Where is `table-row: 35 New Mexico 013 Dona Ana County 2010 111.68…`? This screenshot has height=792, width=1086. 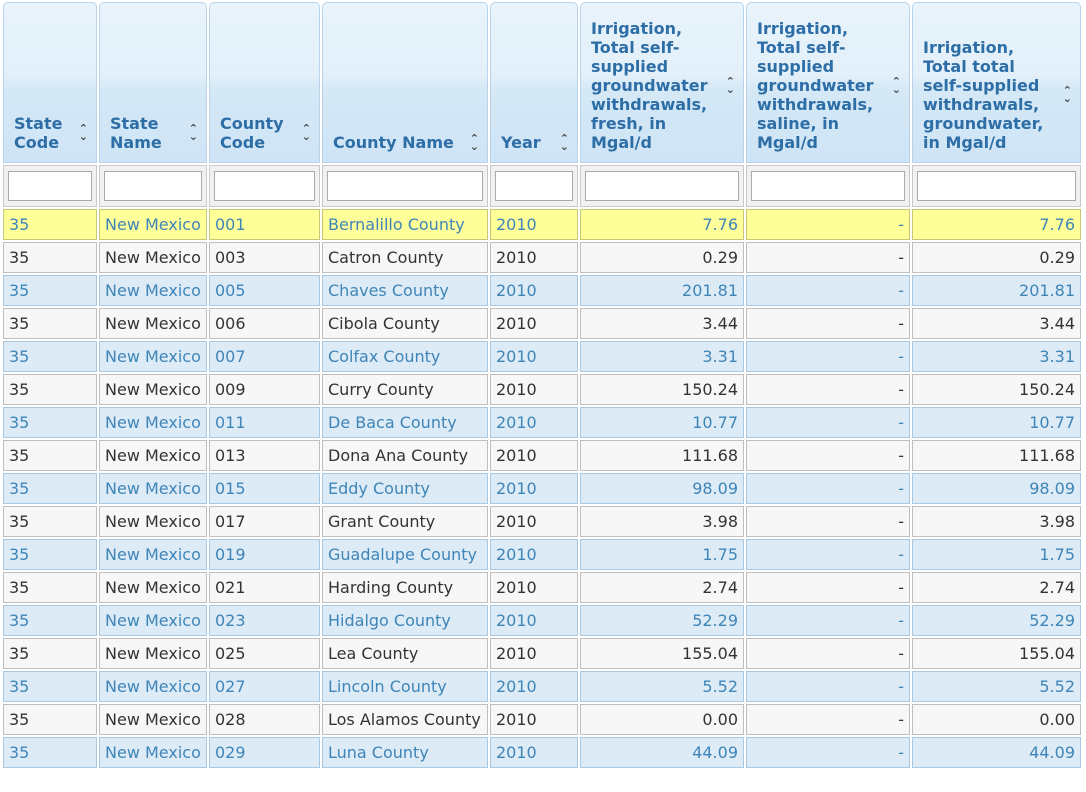 table-row: 35 New Mexico 013 Dona Ana County 2010 111.68… is located at coordinates (542, 455).